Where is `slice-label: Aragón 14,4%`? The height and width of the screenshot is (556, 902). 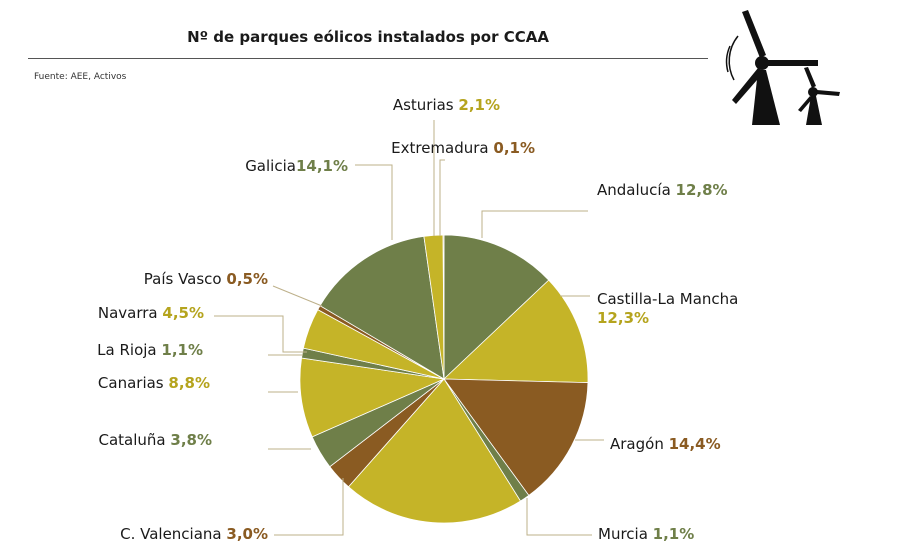 slice-label: Aragón 14,4% is located at coordinates (665, 444).